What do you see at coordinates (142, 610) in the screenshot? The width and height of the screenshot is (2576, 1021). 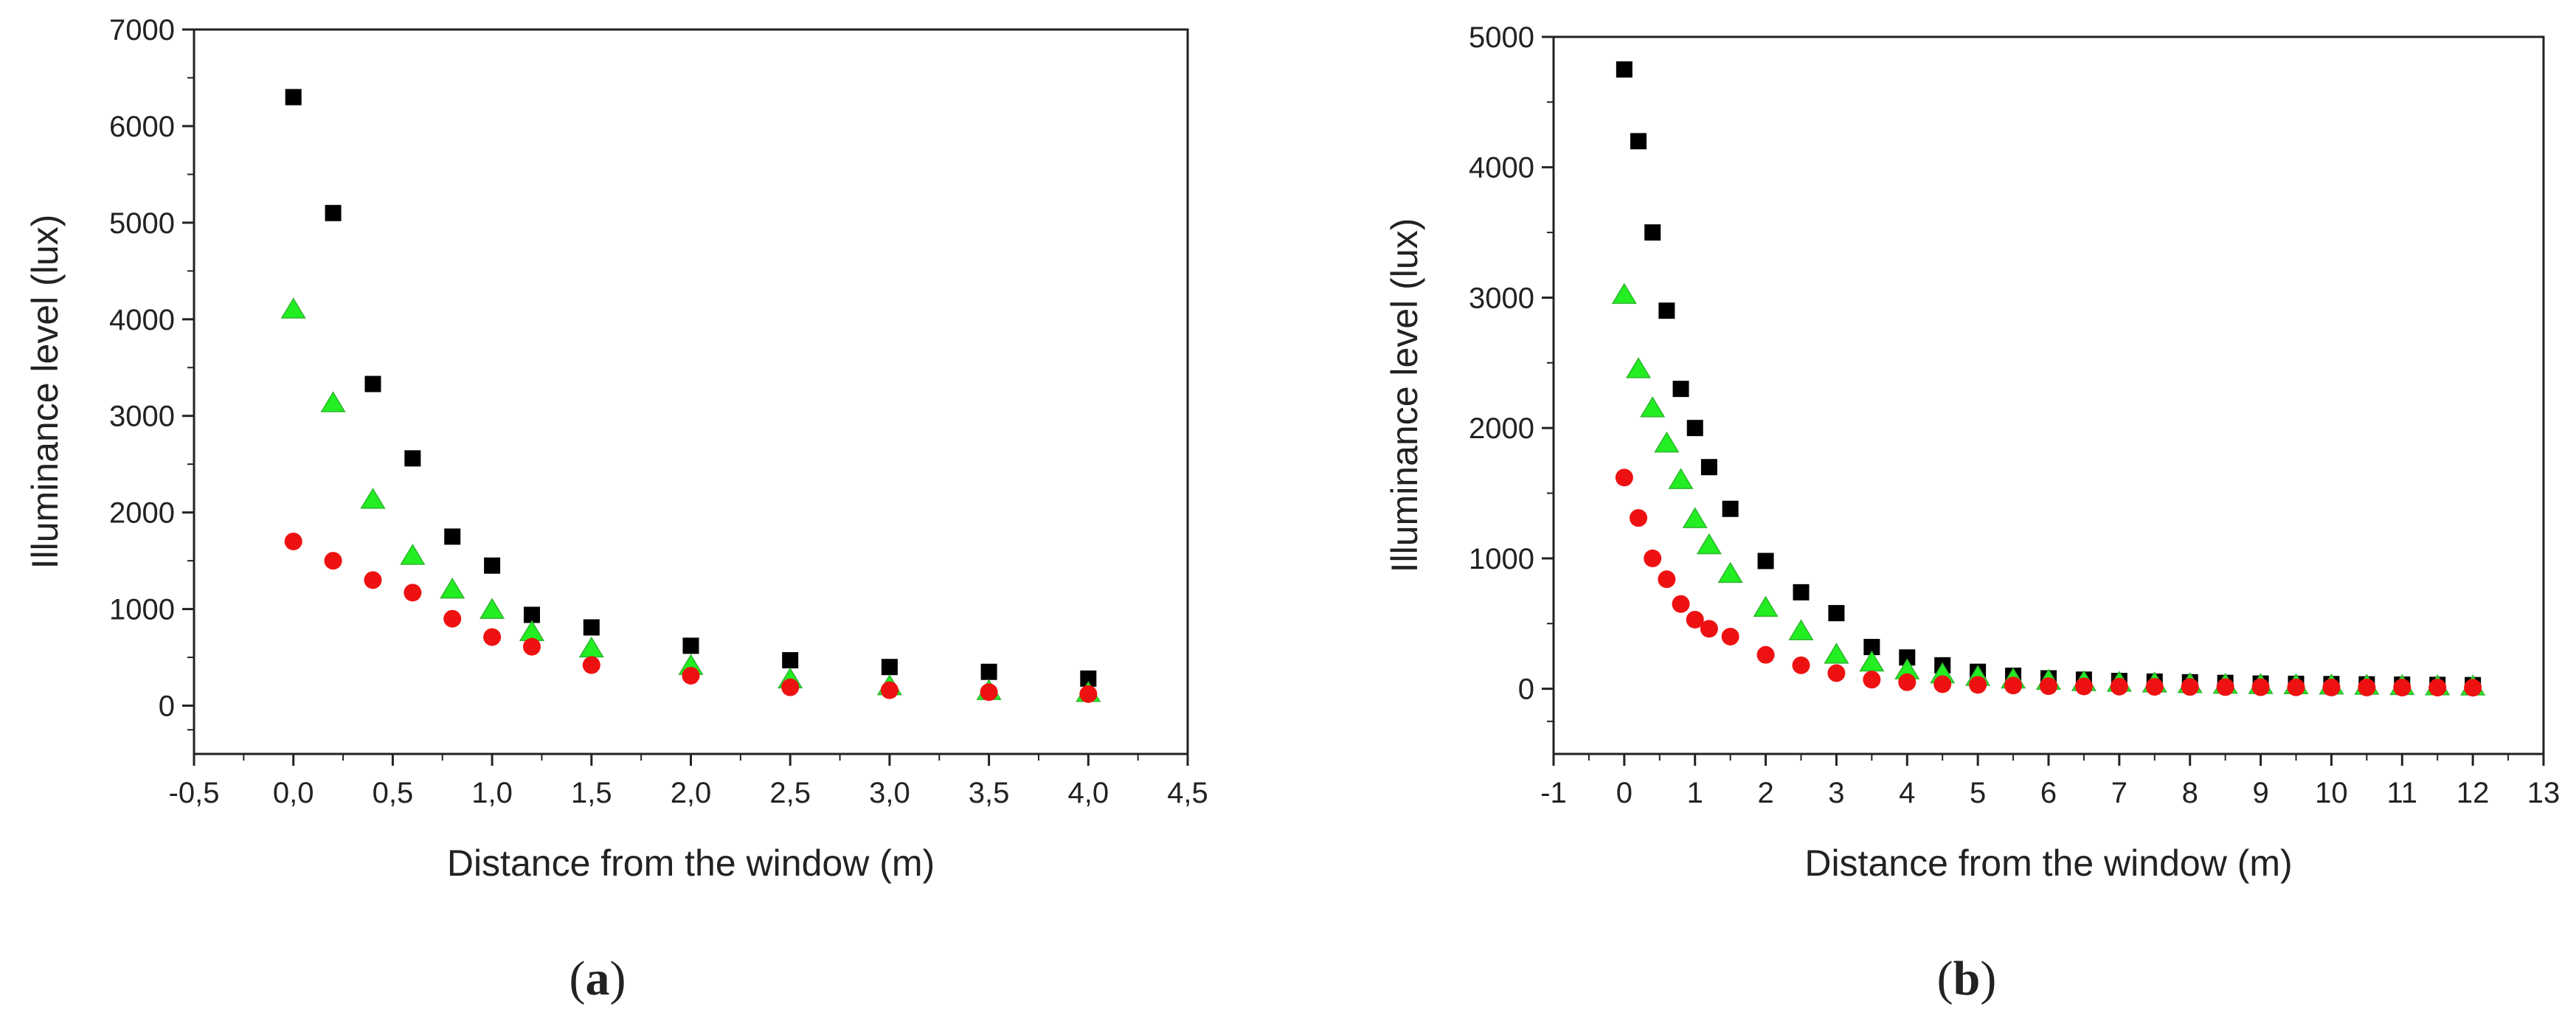 I see `y-tick-label-a-1: 1000` at bounding box center [142, 610].